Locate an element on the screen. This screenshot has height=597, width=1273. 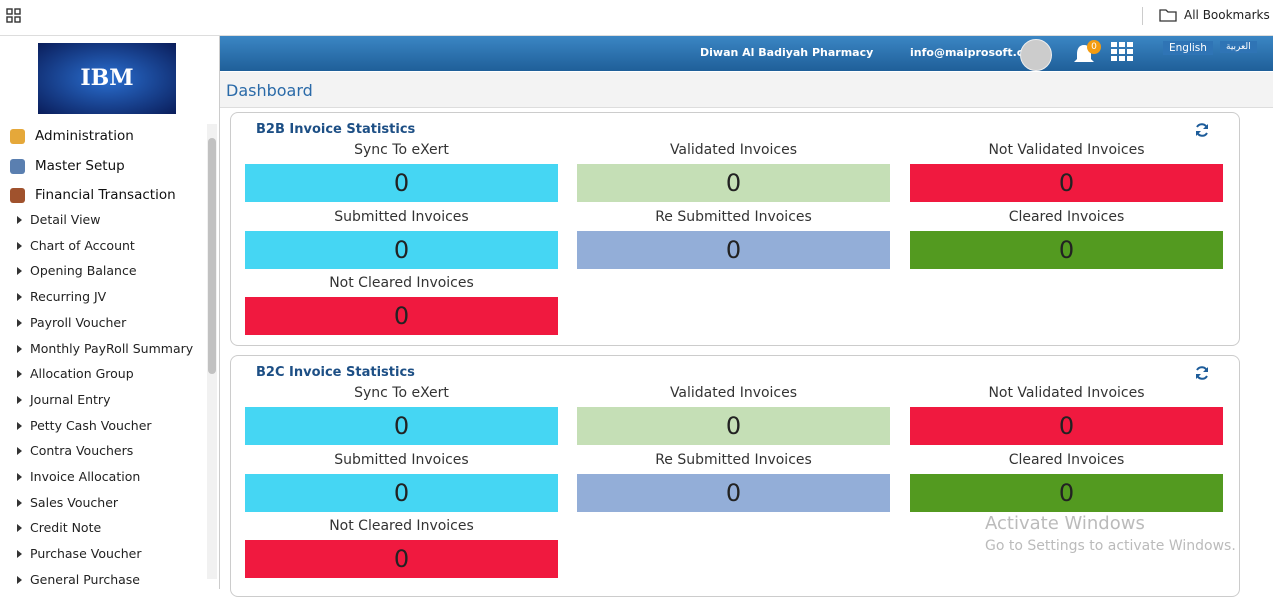
notification-badge: 0 is located at coordinates (1094, 47).